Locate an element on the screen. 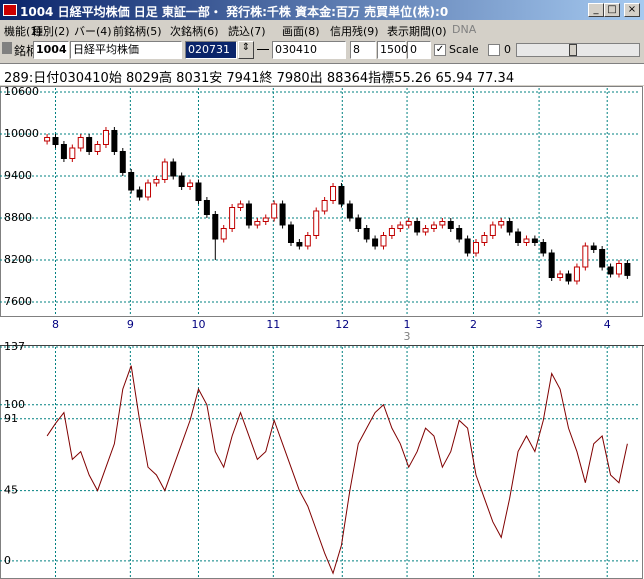  y-tick-label: 10600 is located at coordinates (21, 92).